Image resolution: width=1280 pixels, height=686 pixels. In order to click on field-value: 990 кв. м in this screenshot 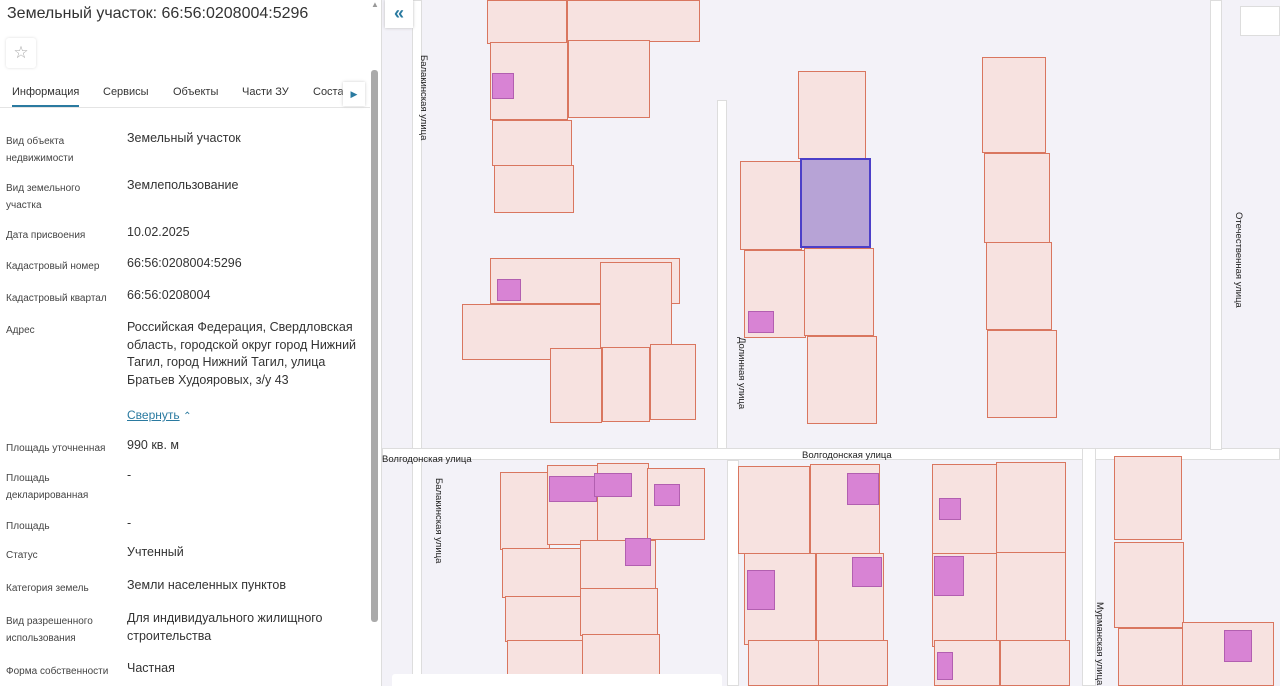, I will do `click(153, 445)`.